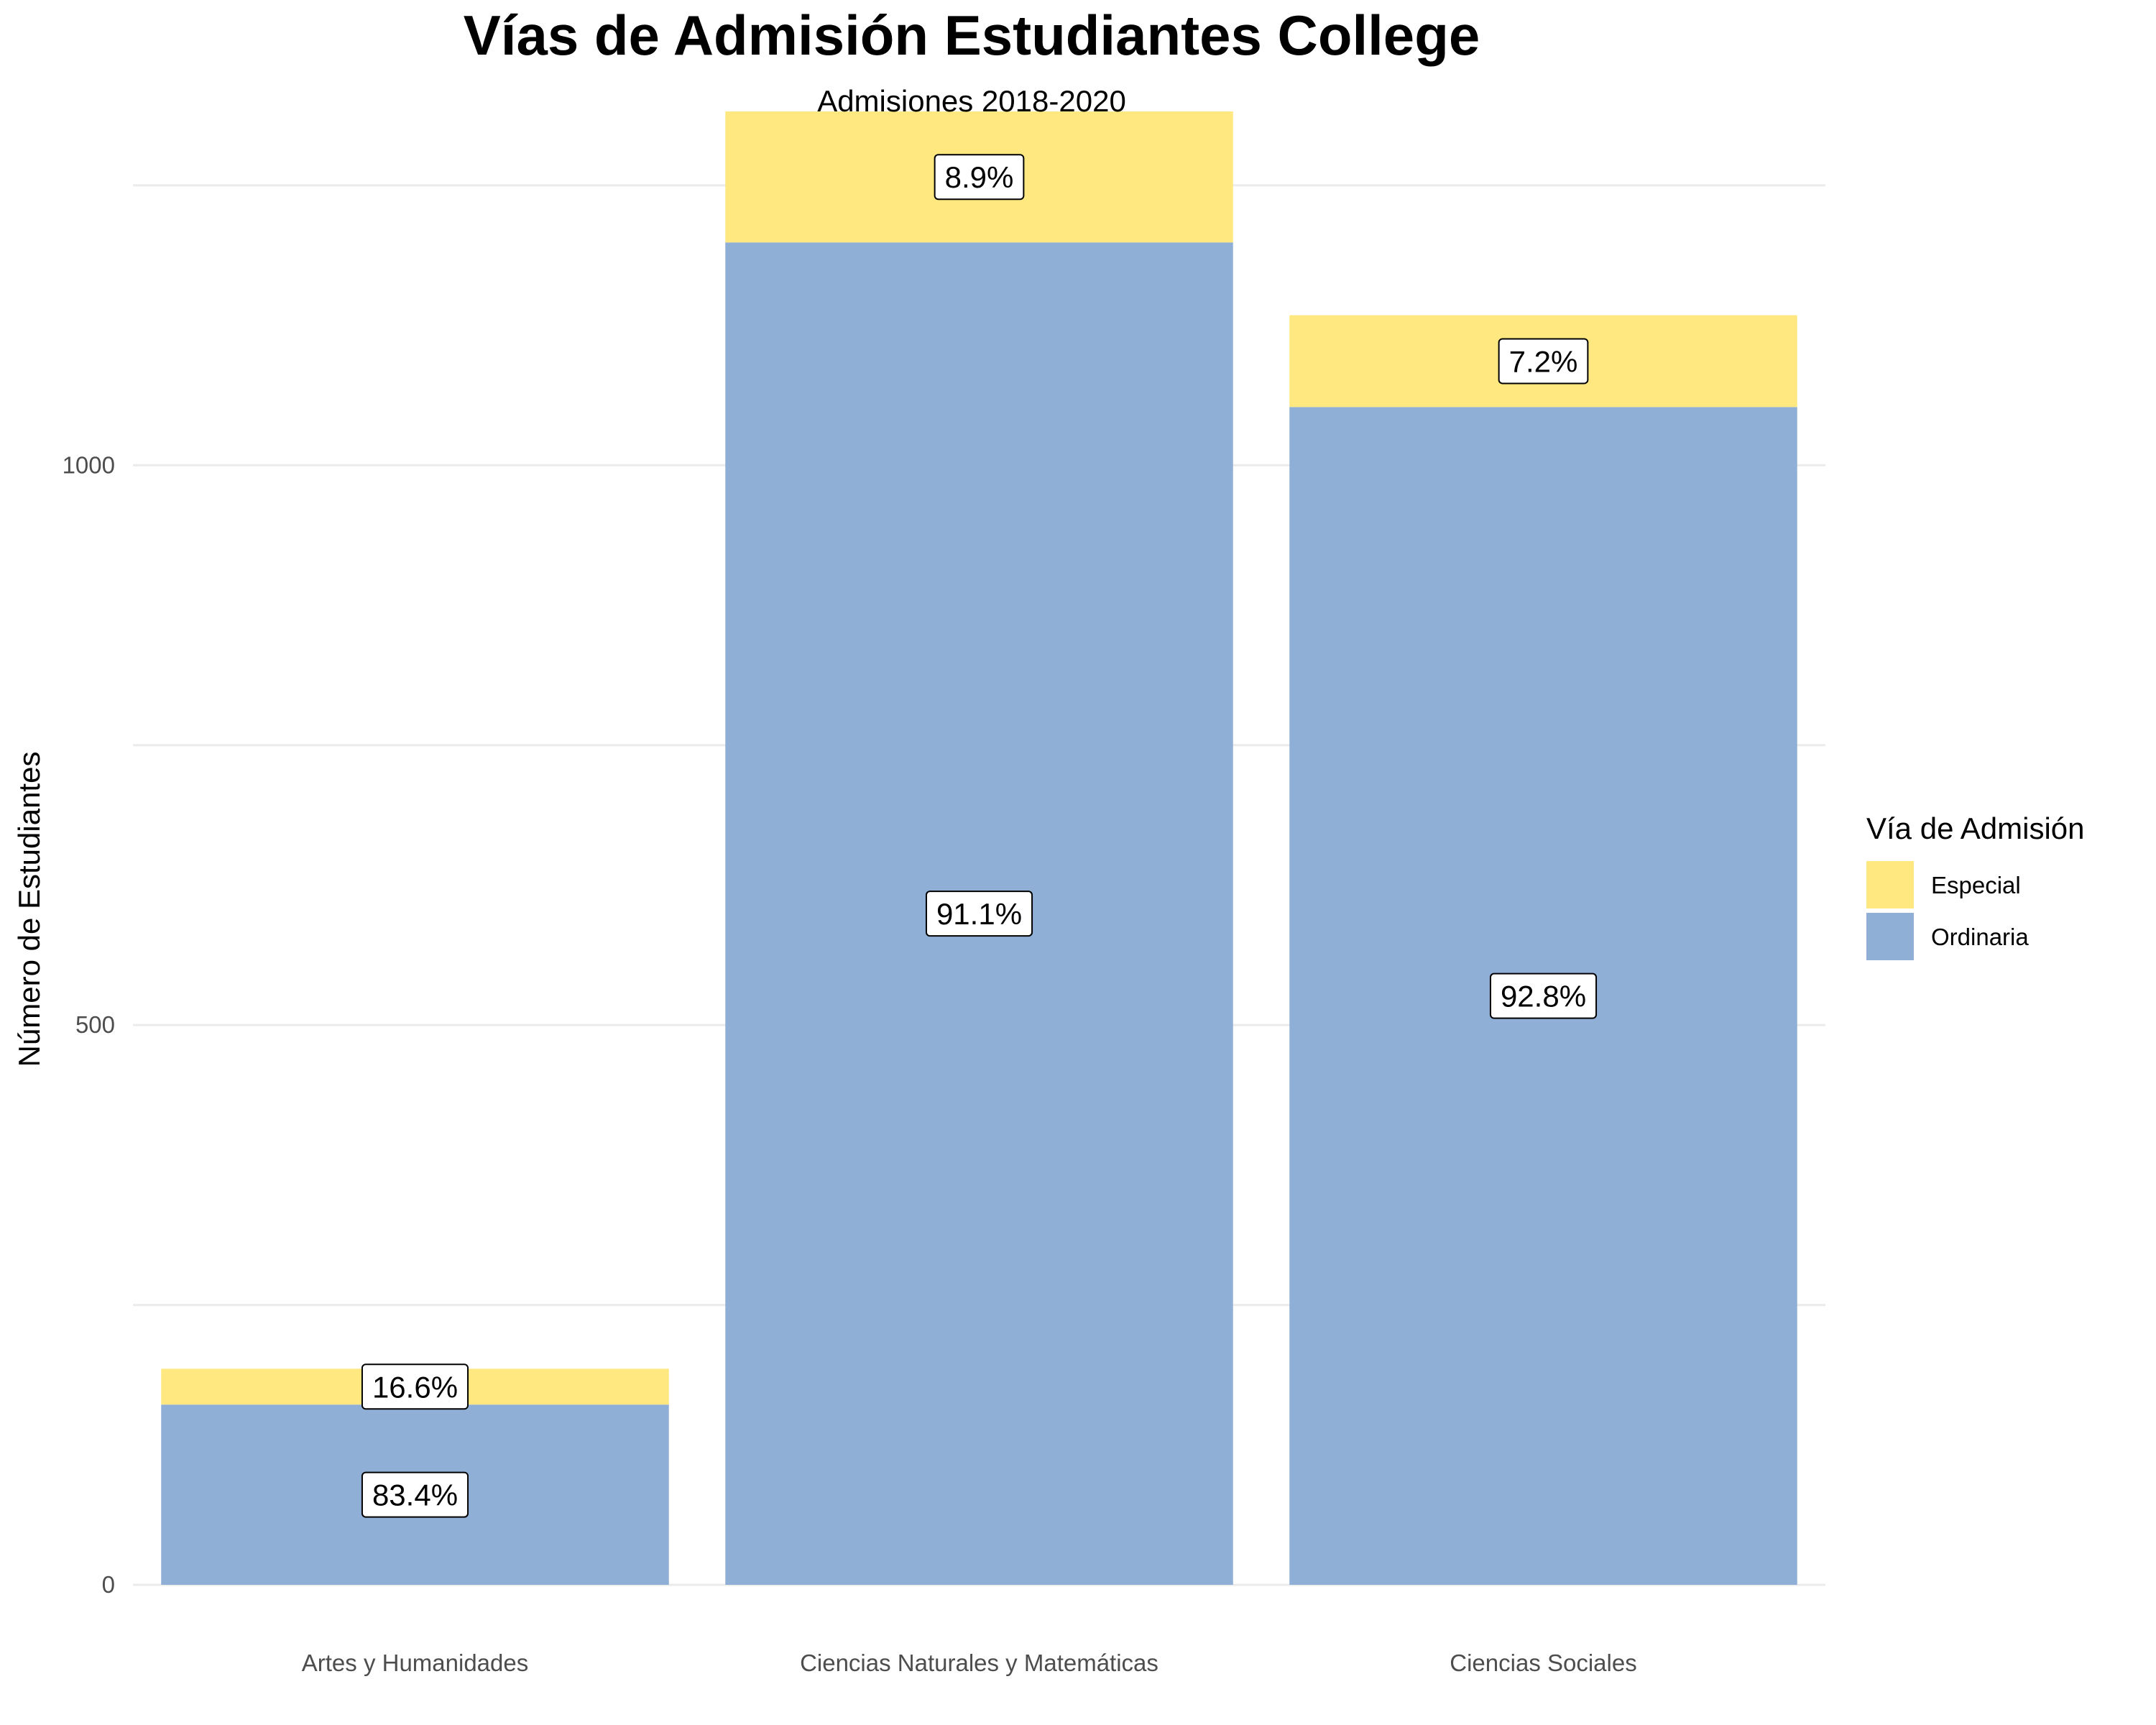  I want to click on bar-label-text: 7.2%, so click(1544, 361).